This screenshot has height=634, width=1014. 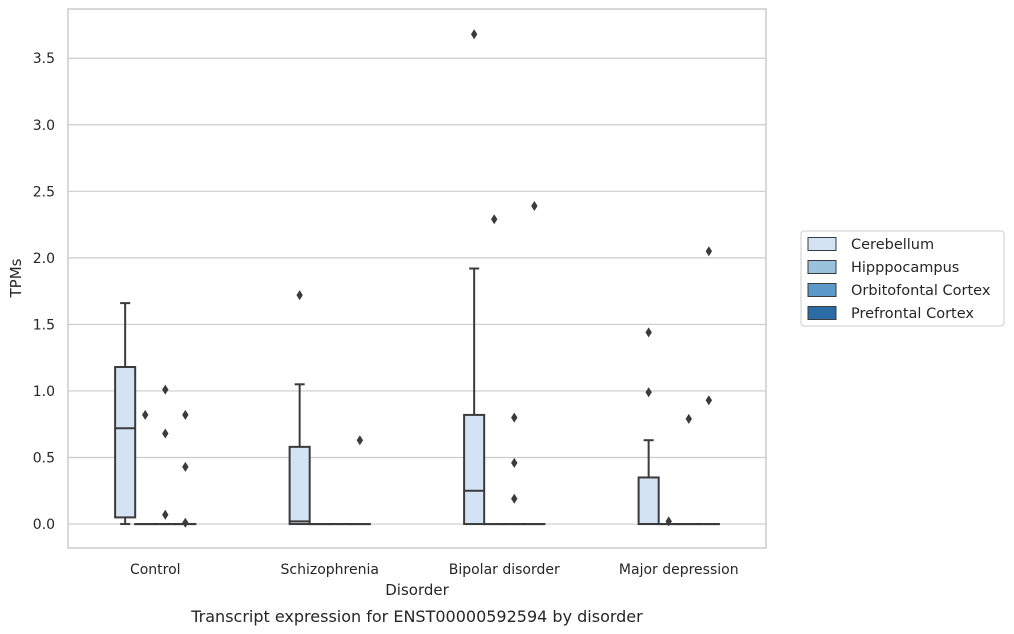 I want to click on y-tick-label: 3.5, so click(x=44, y=59).